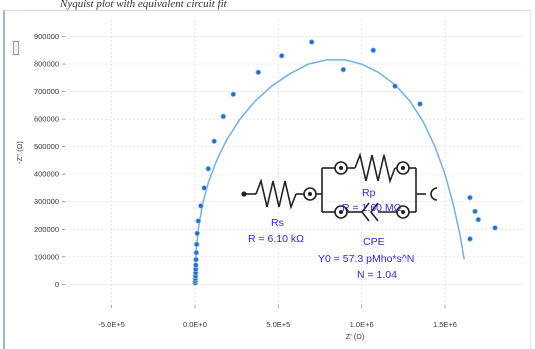 This screenshot has height=349, width=535. I want to click on x-tick-label: 0.0E+0, so click(195, 324).